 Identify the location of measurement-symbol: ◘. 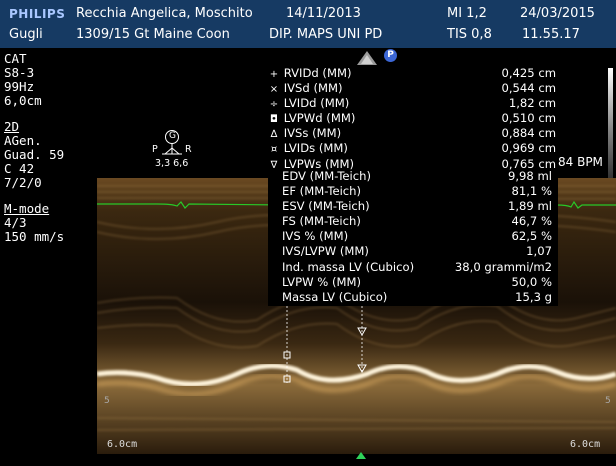
(274, 120).